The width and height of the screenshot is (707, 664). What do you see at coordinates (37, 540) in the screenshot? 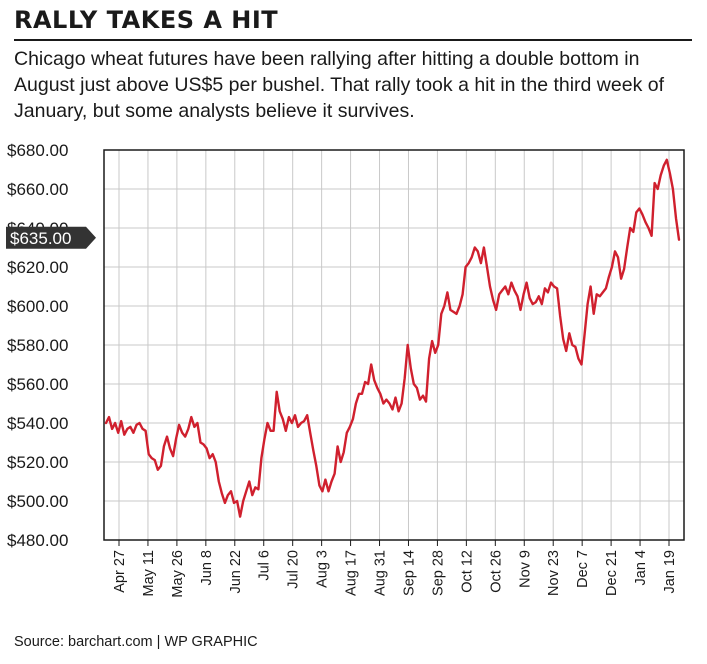
I see `y-tick-label: $480.00` at bounding box center [37, 540].